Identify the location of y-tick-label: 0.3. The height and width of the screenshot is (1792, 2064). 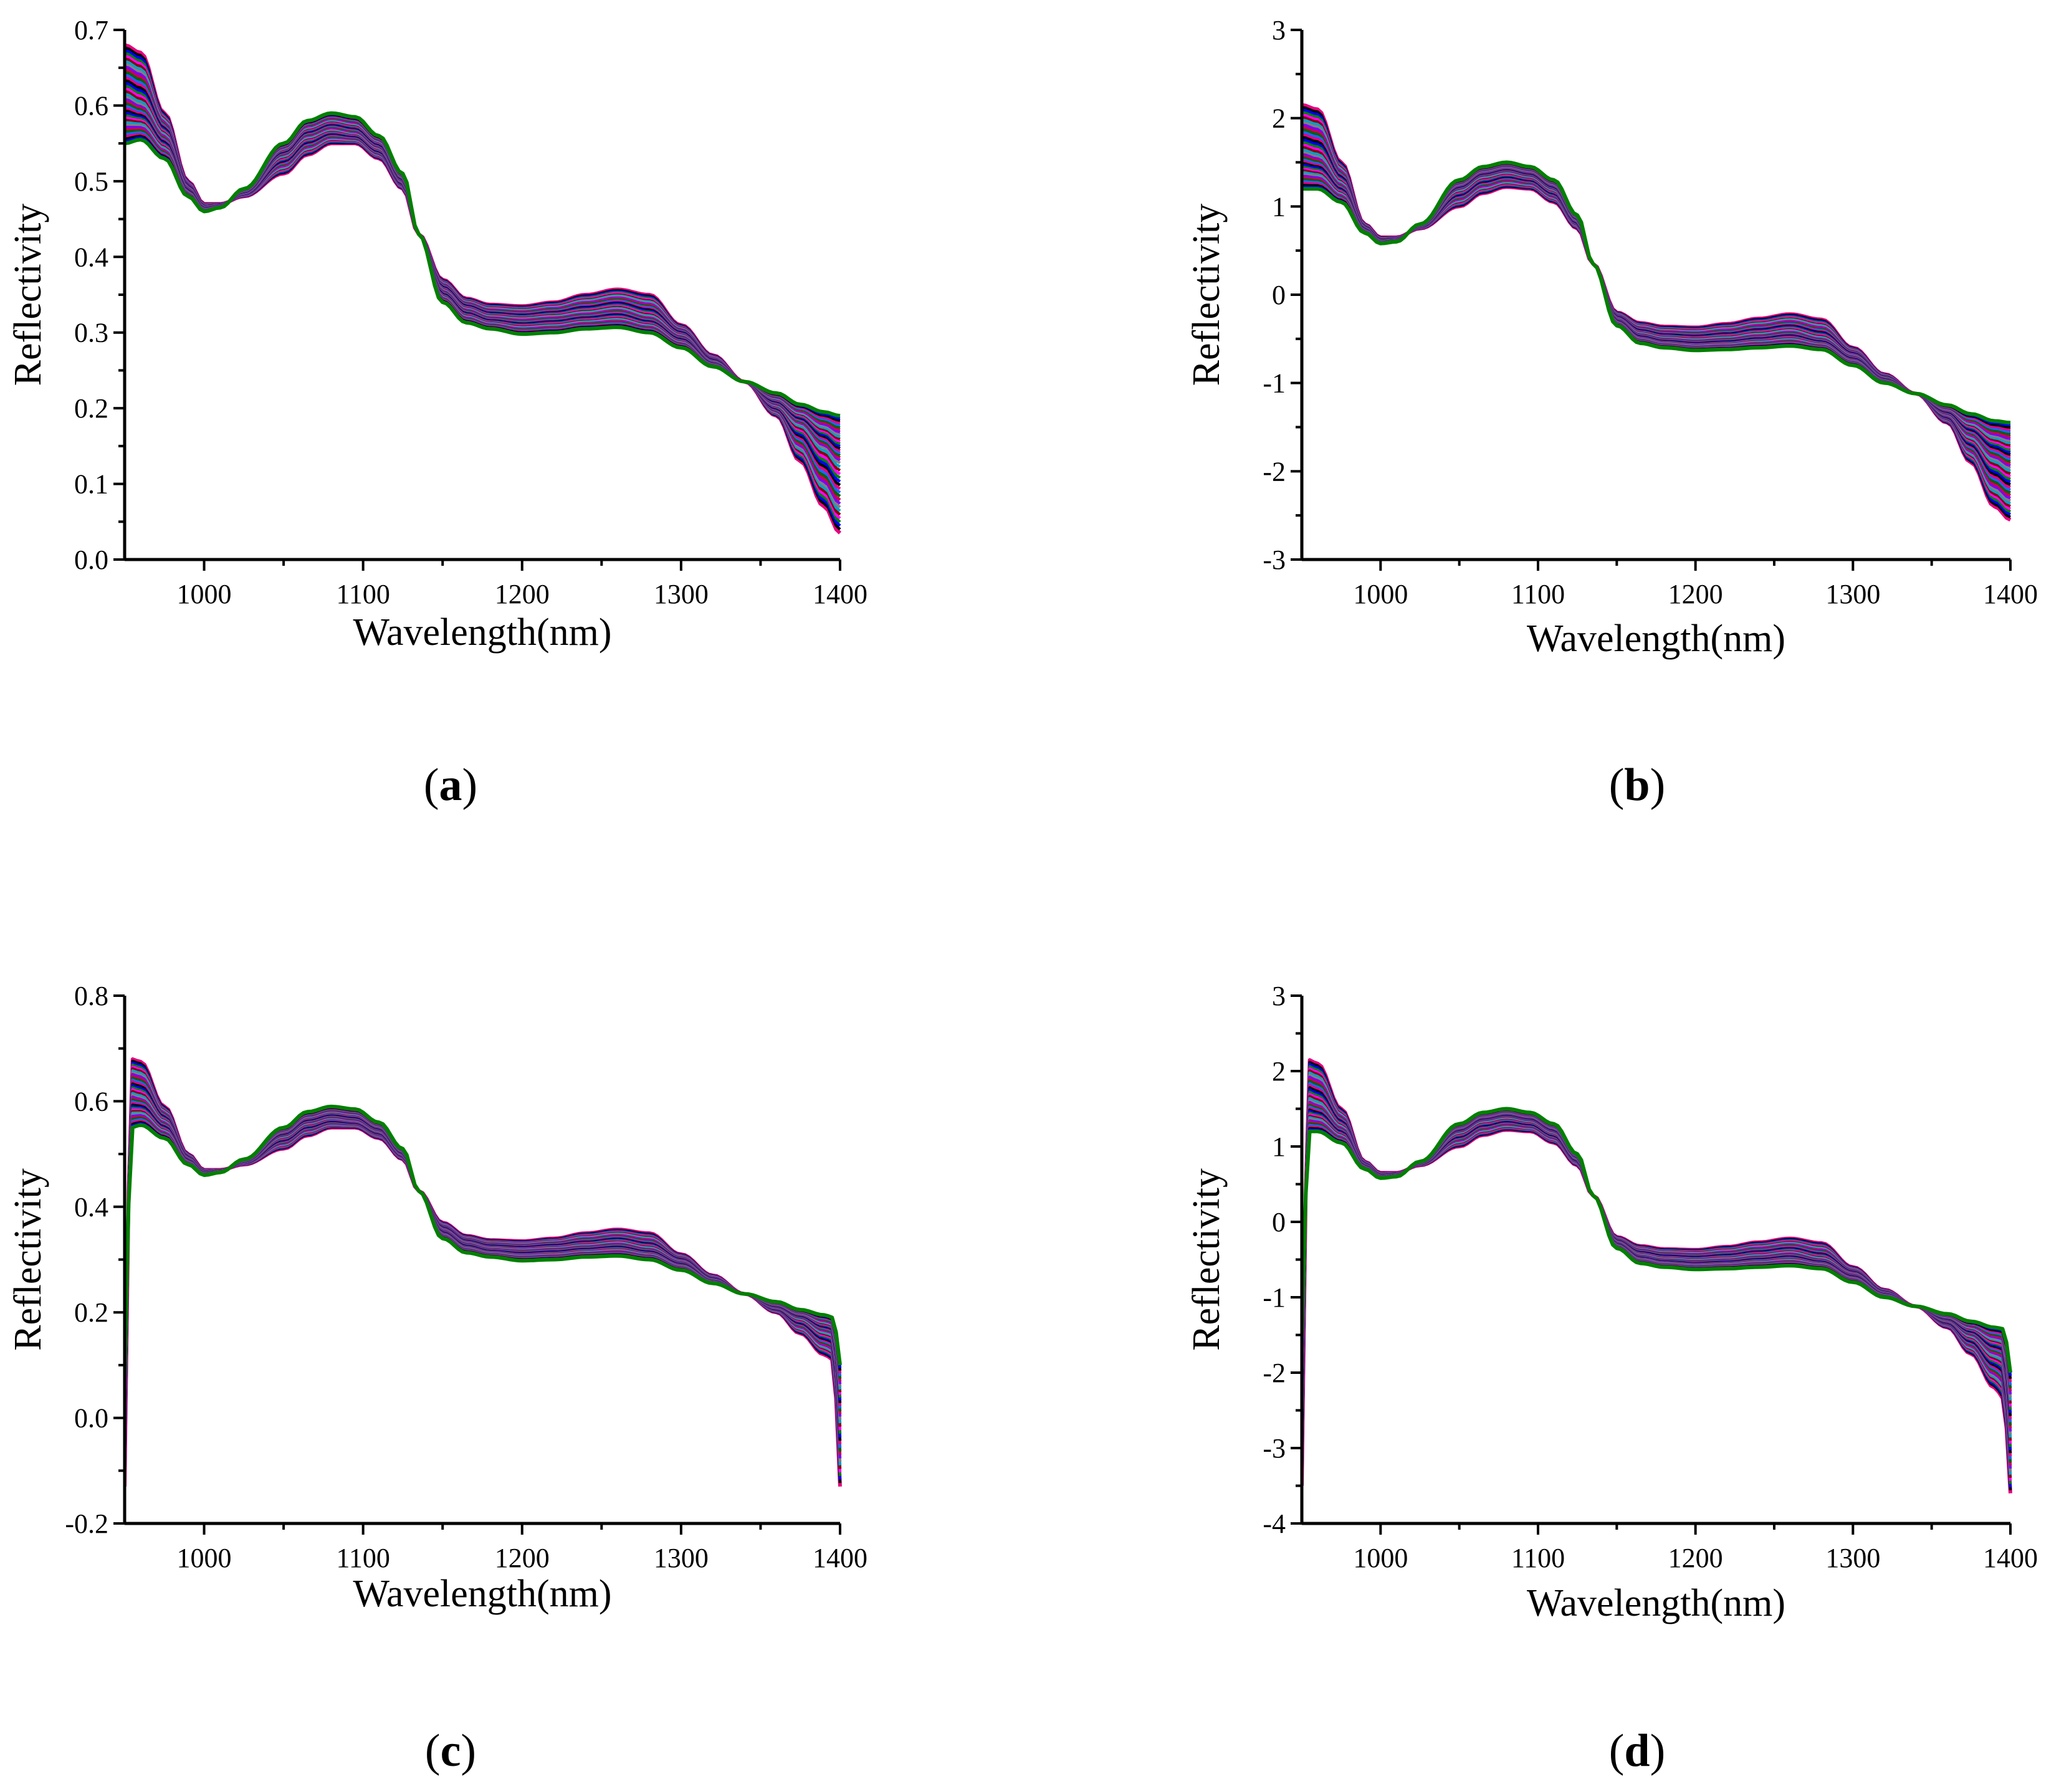
(91, 333).